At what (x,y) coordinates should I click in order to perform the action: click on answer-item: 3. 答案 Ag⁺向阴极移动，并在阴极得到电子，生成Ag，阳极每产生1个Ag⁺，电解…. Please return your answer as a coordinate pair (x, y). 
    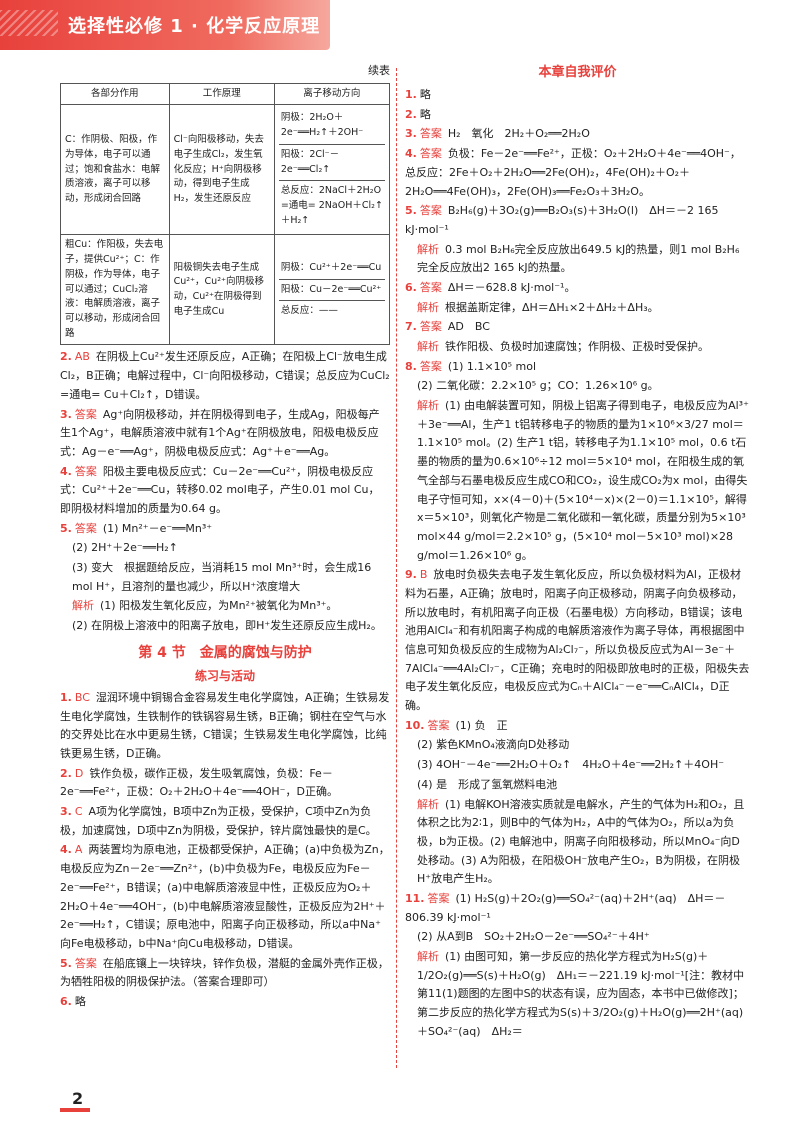
    Looking at the image, I should click on (225, 434).